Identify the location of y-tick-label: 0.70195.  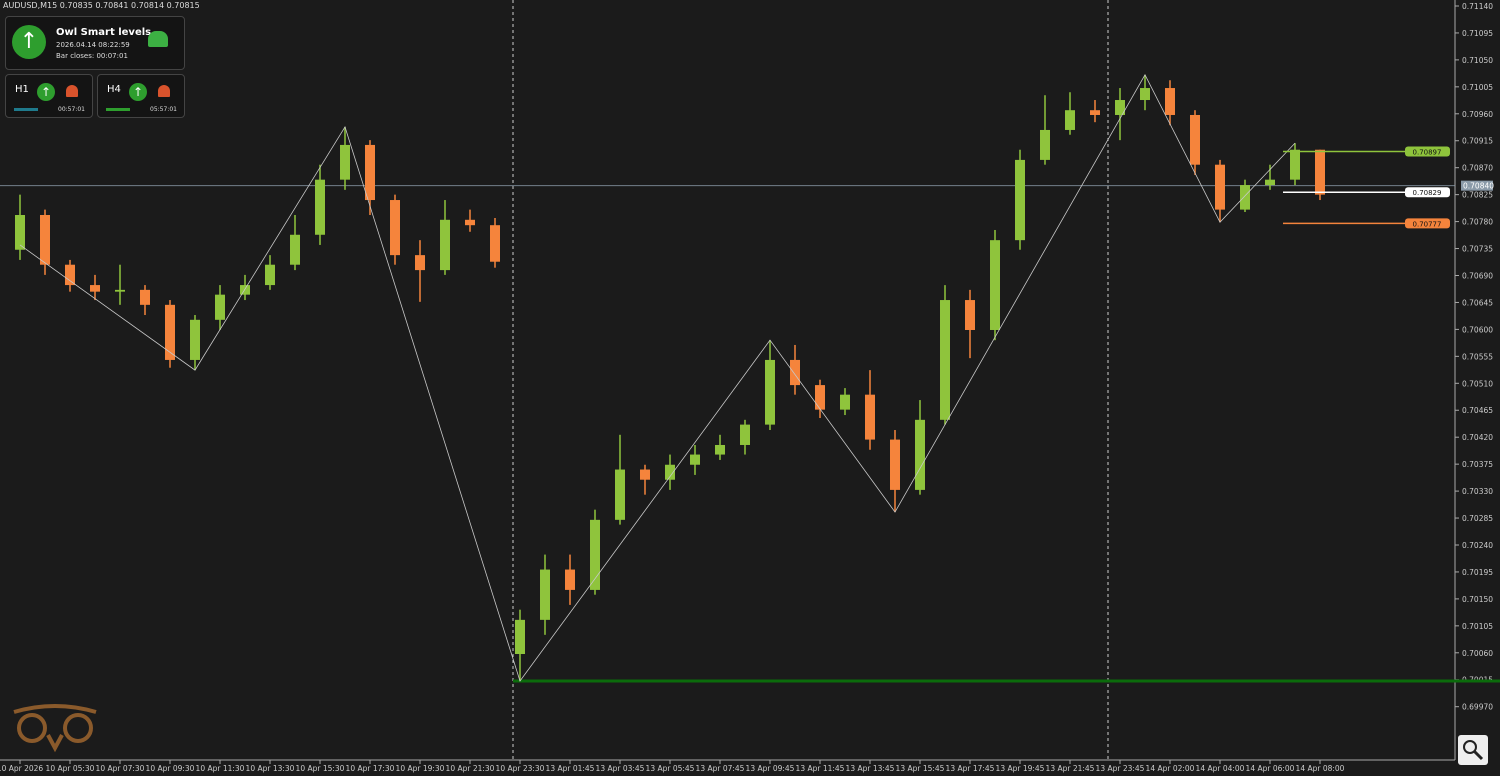
(1477, 572).